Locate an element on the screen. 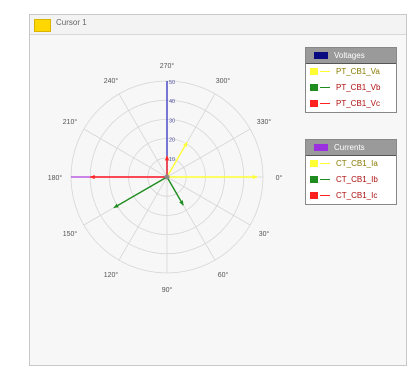  legend-item-ct-cb1-ia: CT_CB1_Ia is located at coordinates (351, 164).